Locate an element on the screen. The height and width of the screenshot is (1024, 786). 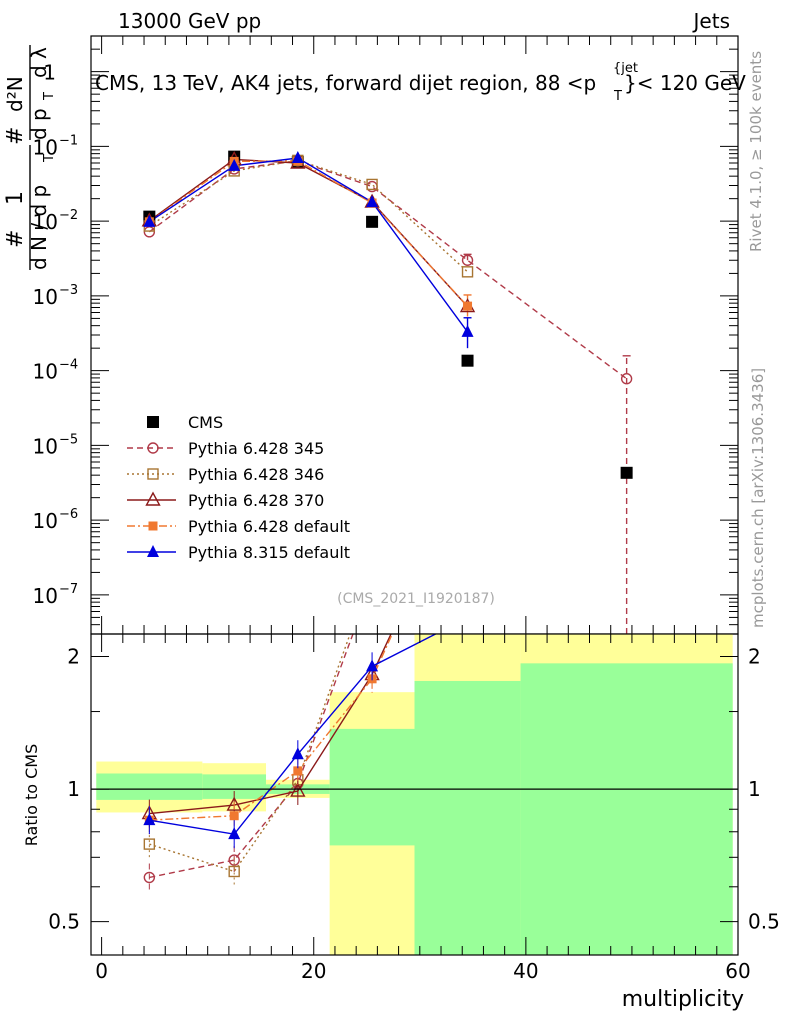
legend-label: CMS is located at coordinates (205, 422).